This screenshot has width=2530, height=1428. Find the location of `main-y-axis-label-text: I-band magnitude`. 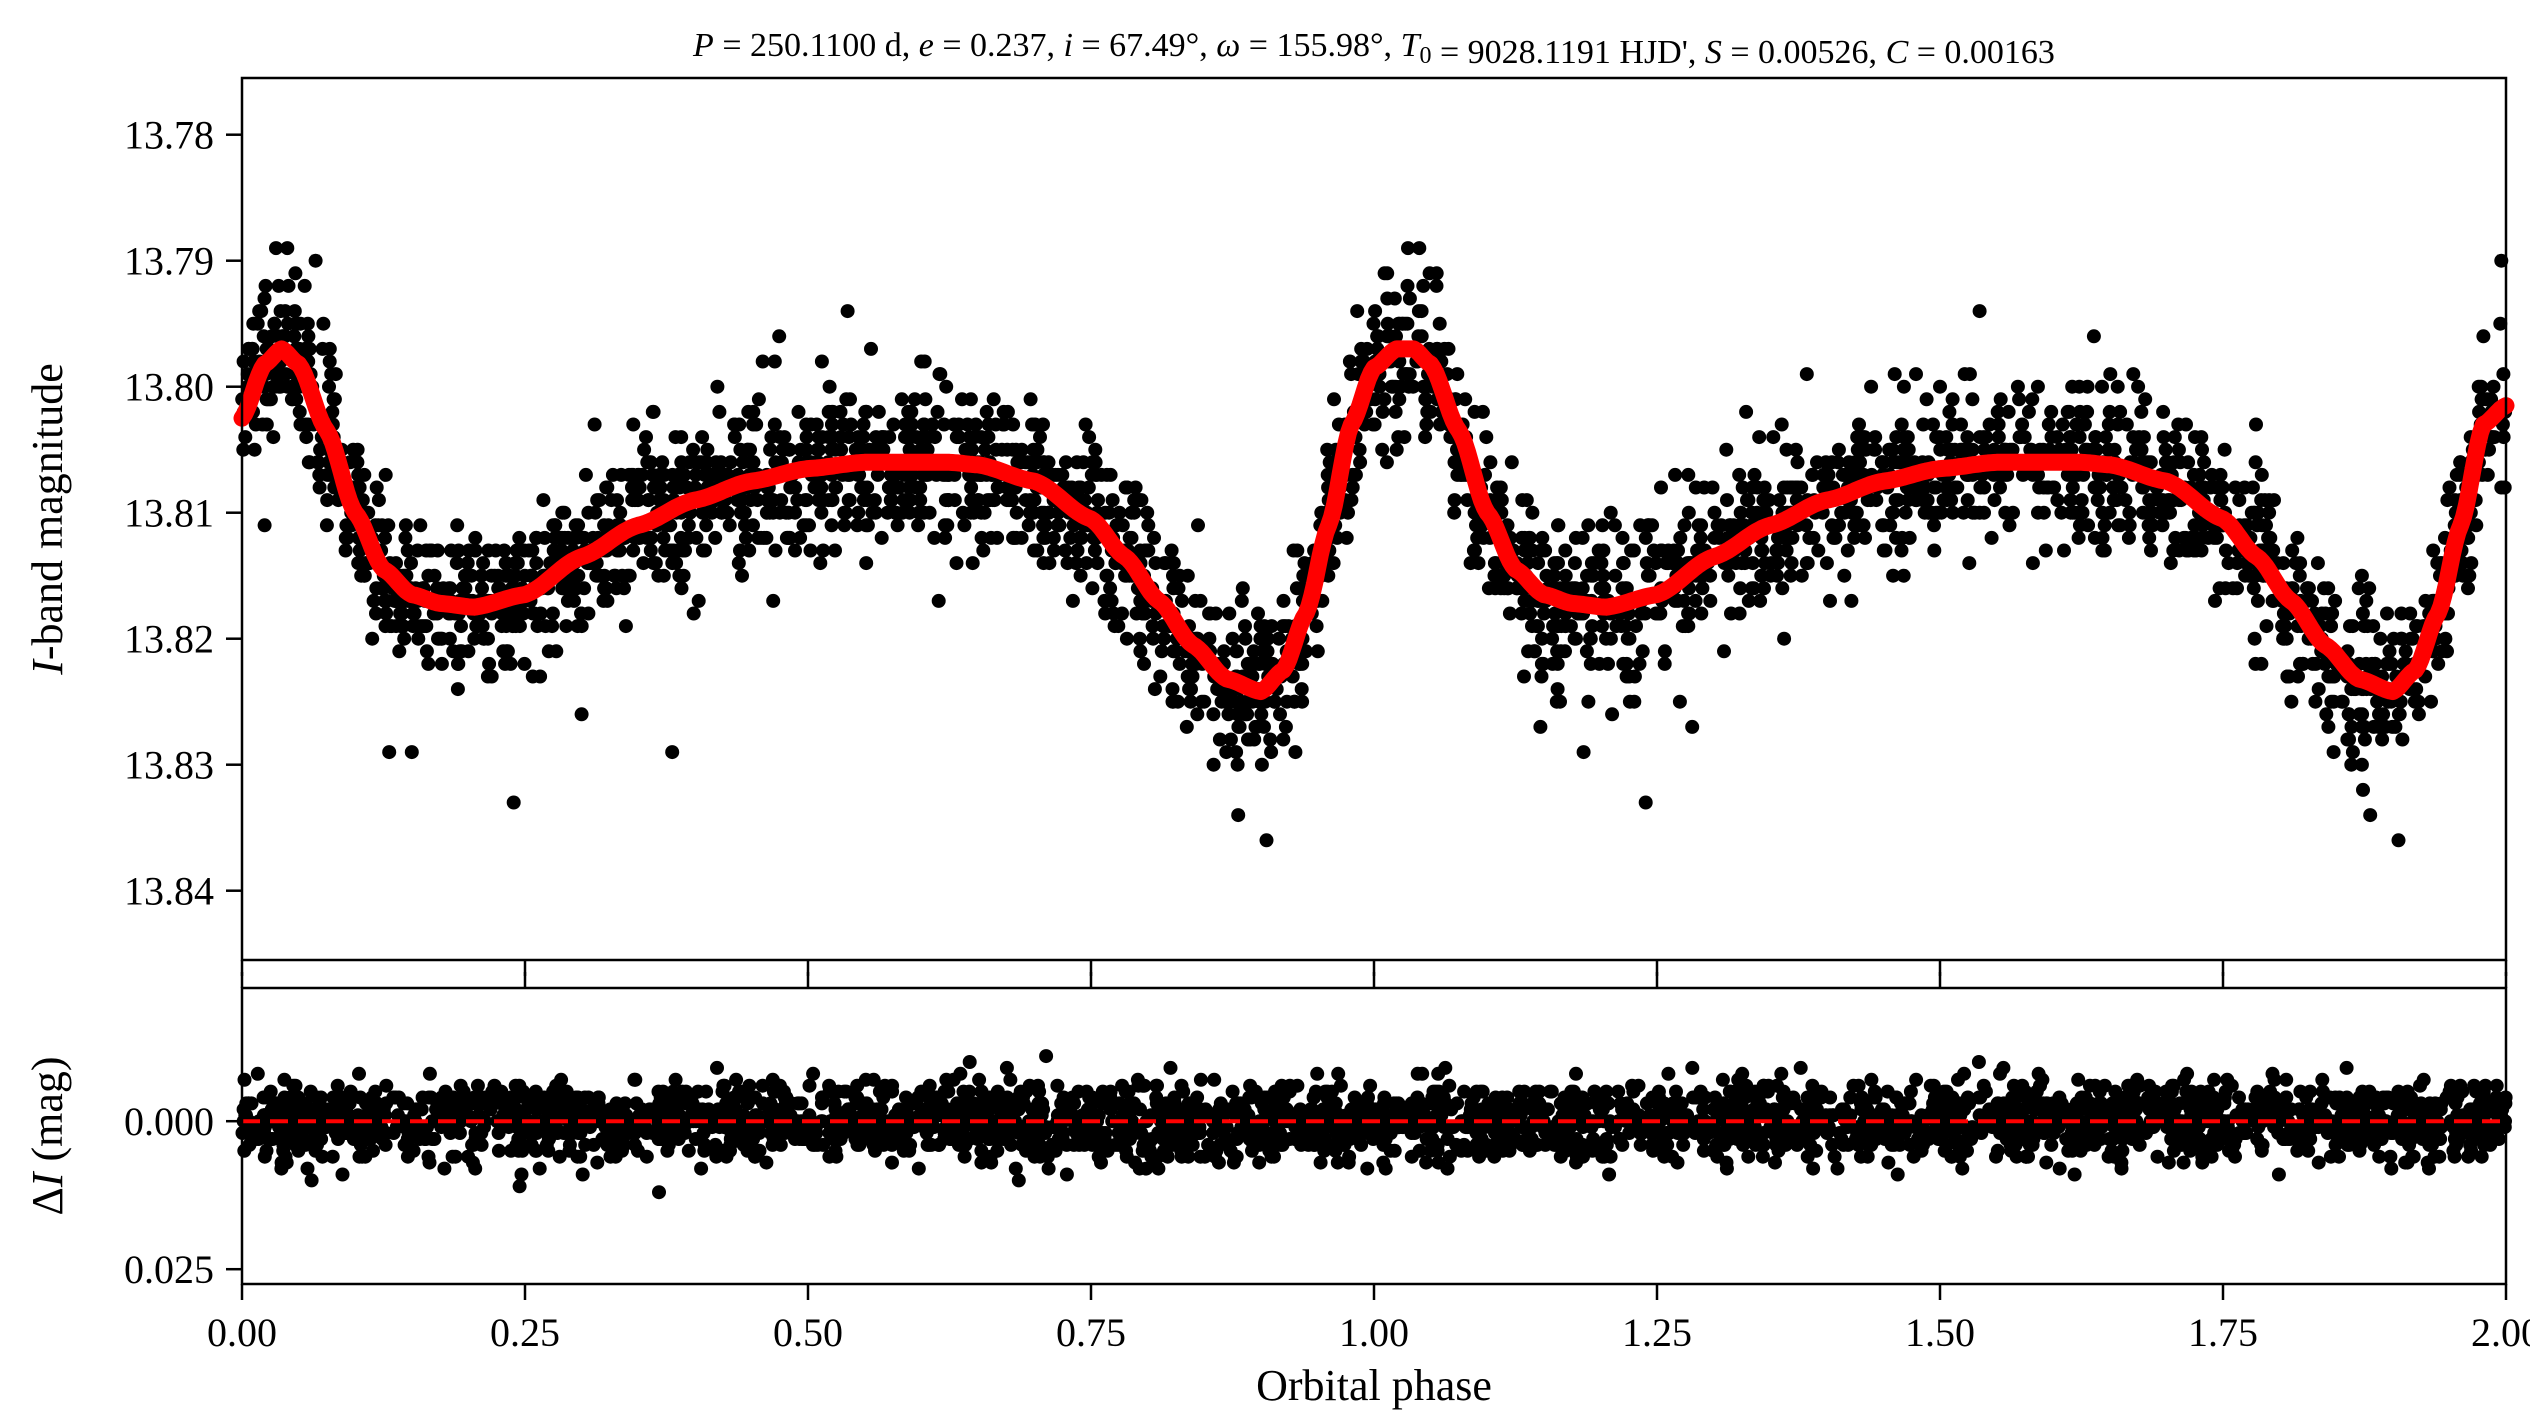

main-y-axis-label-text: I-band magnitude is located at coordinates (47, 519).